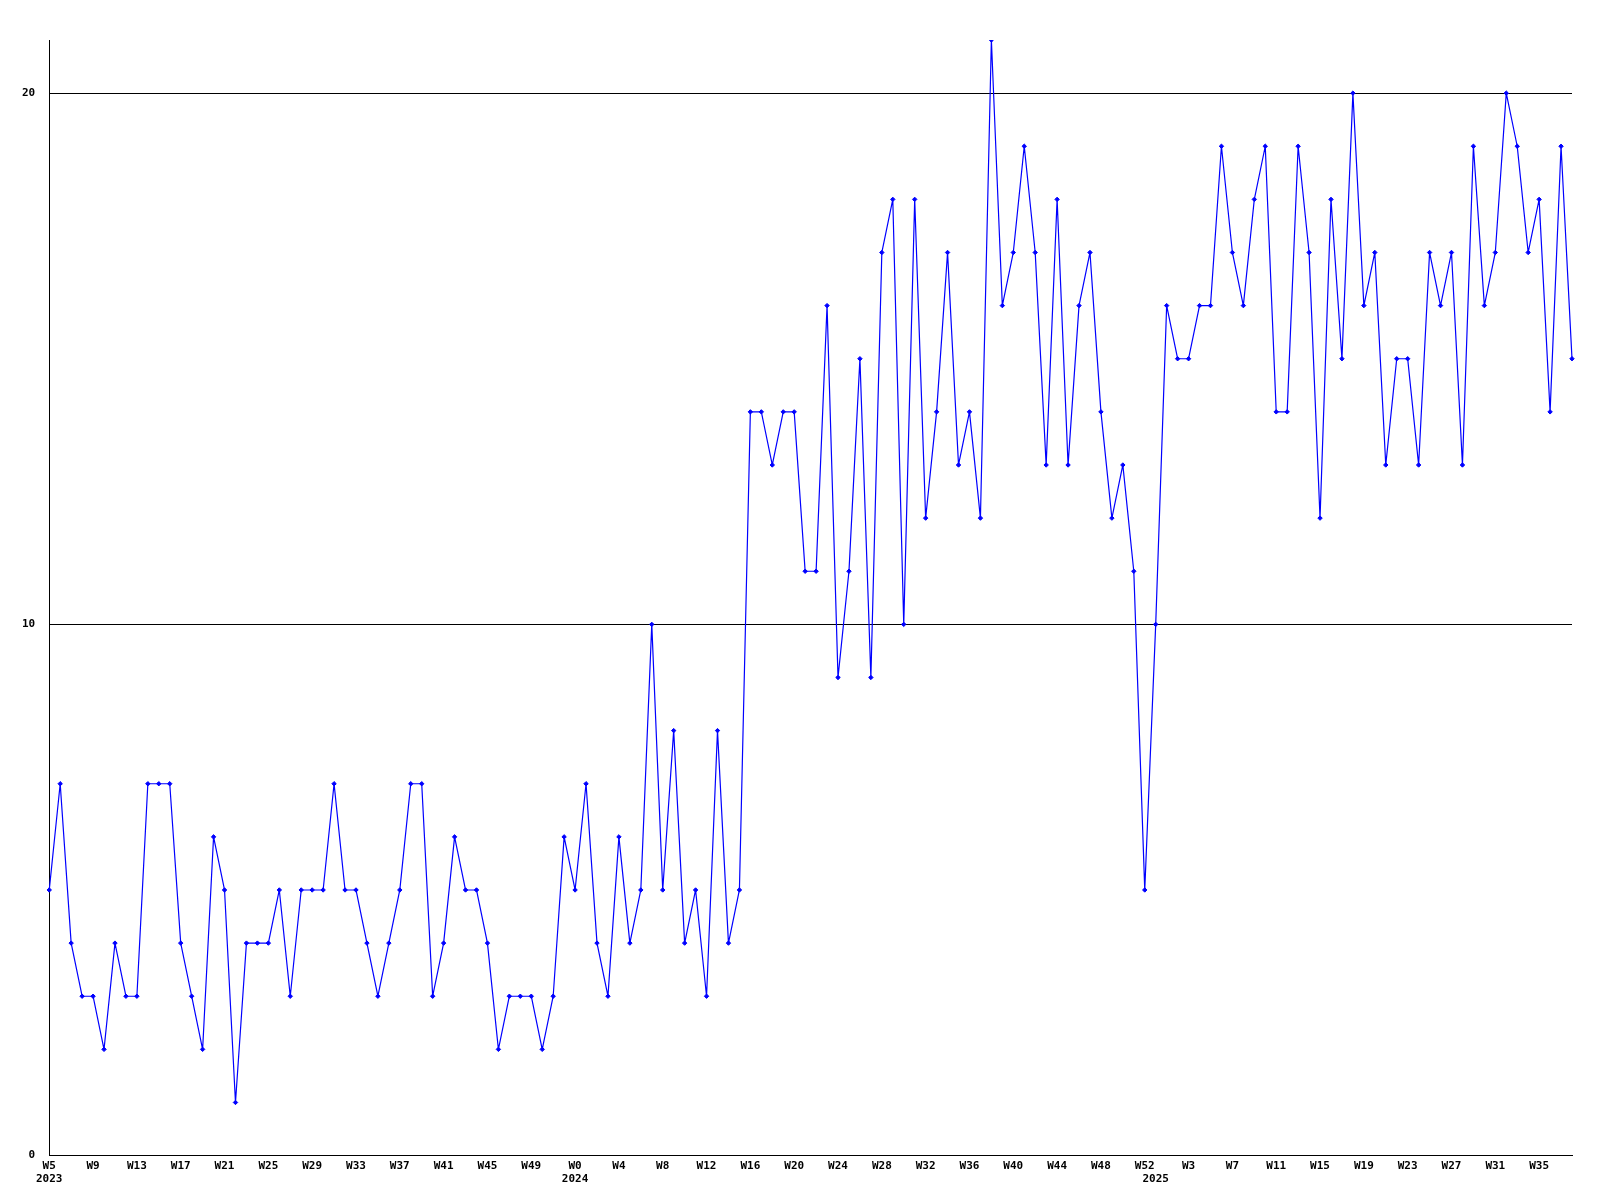 The image size is (1600, 1200). What do you see at coordinates (619, 1166) in the screenshot?
I see `x-tick-label: W4` at bounding box center [619, 1166].